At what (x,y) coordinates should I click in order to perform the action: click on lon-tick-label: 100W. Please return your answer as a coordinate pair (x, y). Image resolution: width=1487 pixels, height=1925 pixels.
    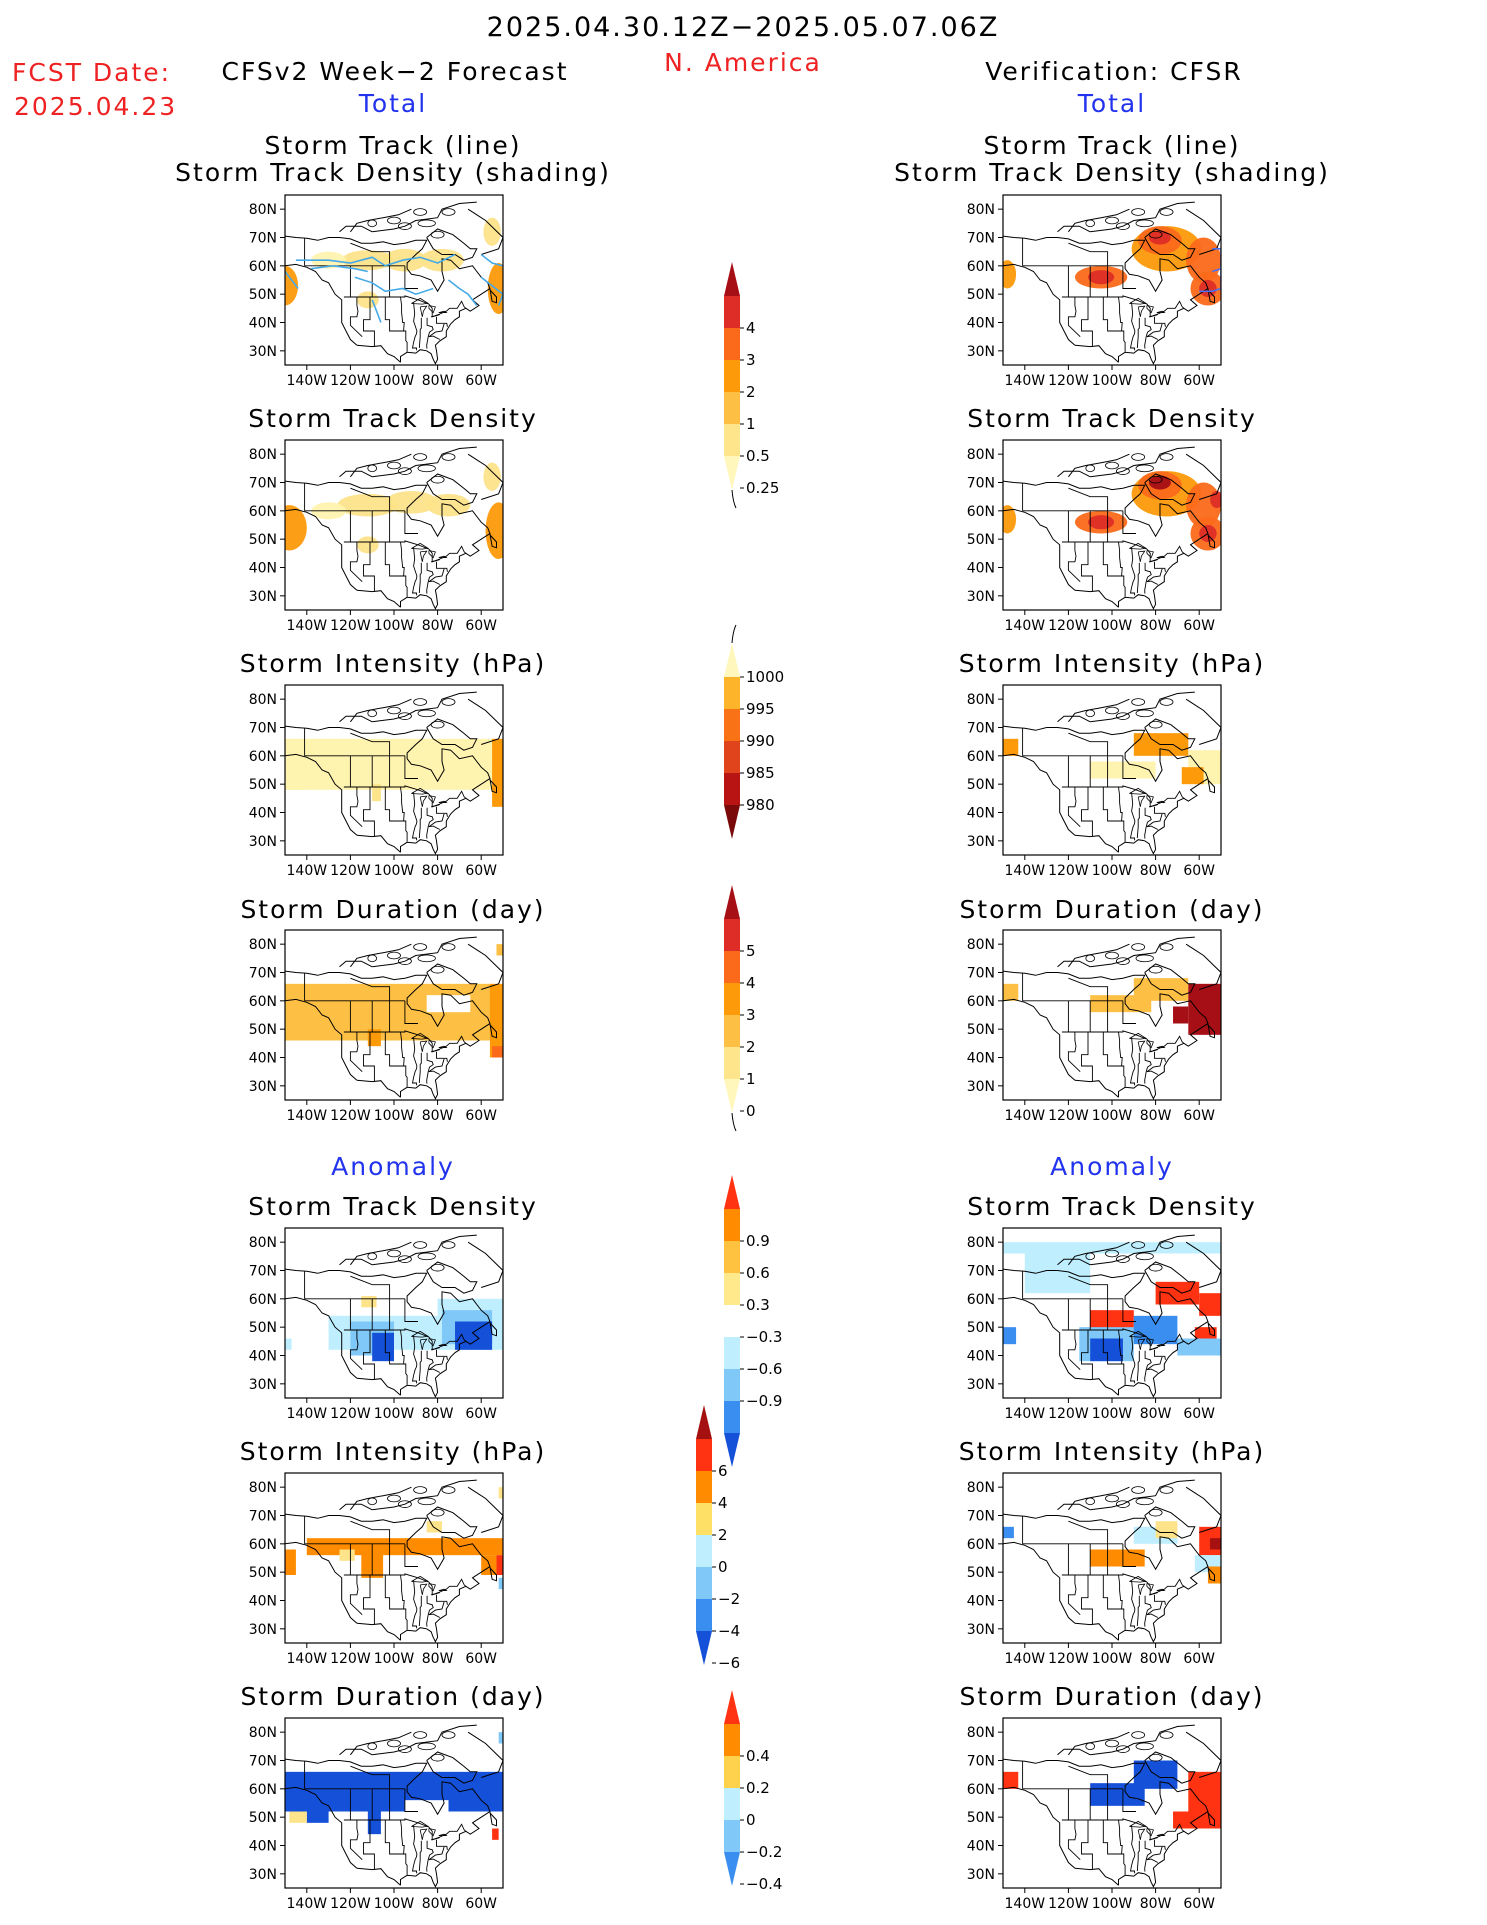
    Looking at the image, I should click on (1112, 1414).